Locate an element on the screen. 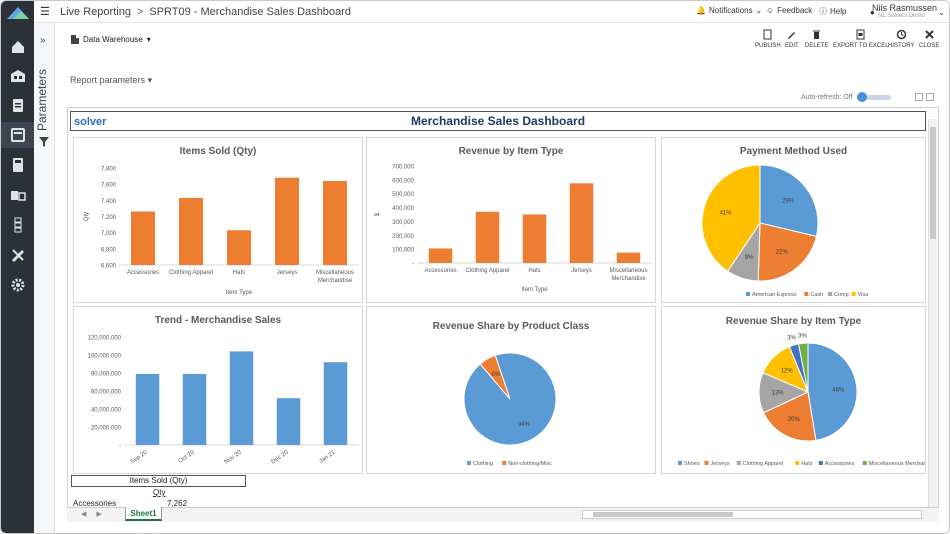 Image resolution: width=950 pixels, height=534 pixels. x-tick-label: Miscellaneous Merchandise is located at coordinates (628, 275).